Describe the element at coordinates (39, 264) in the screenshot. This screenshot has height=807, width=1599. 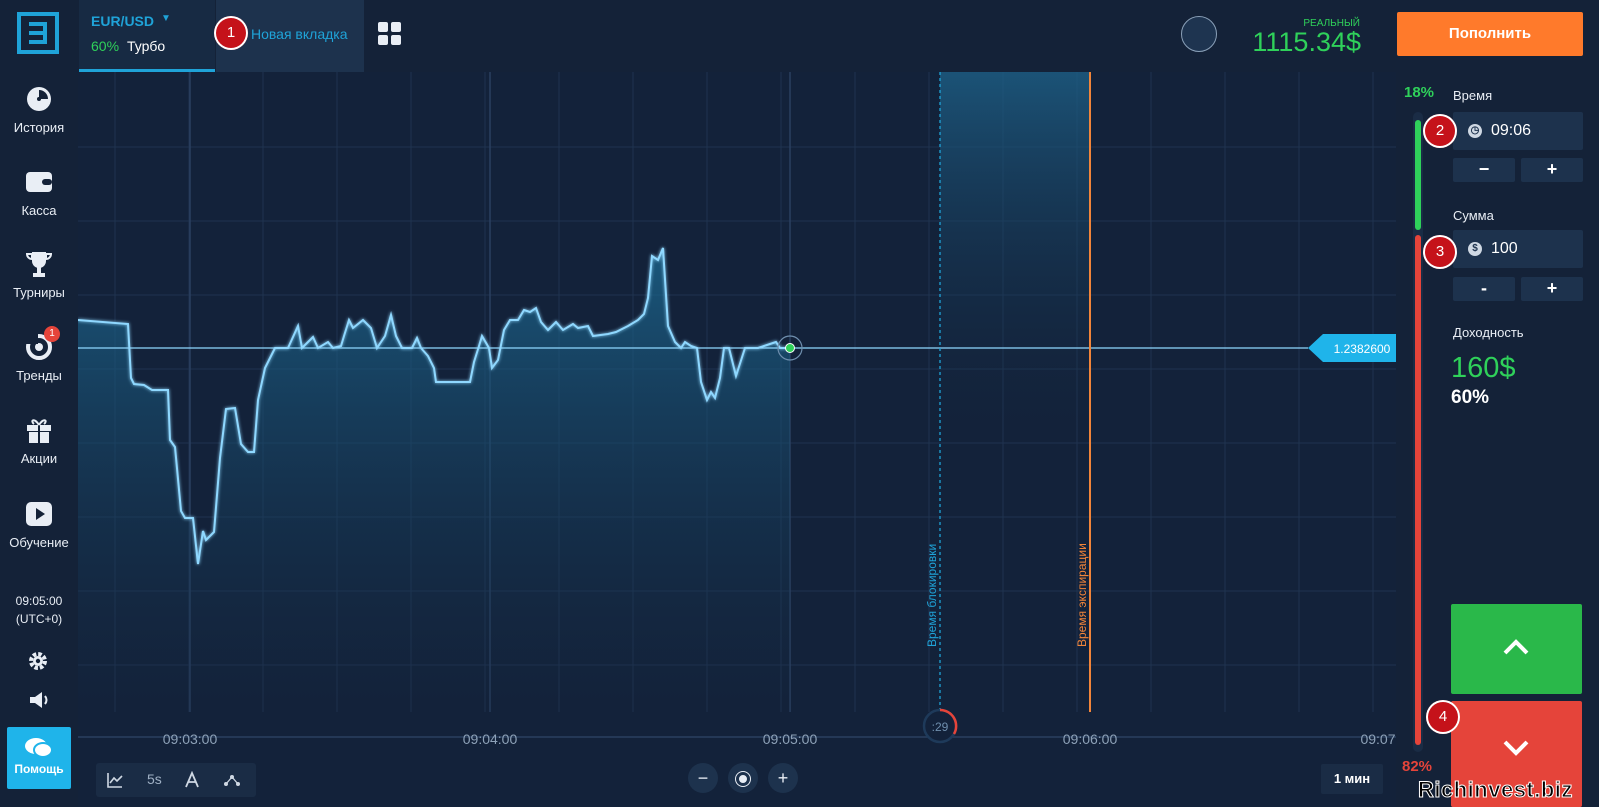
I see `trophy-icon` at that location.